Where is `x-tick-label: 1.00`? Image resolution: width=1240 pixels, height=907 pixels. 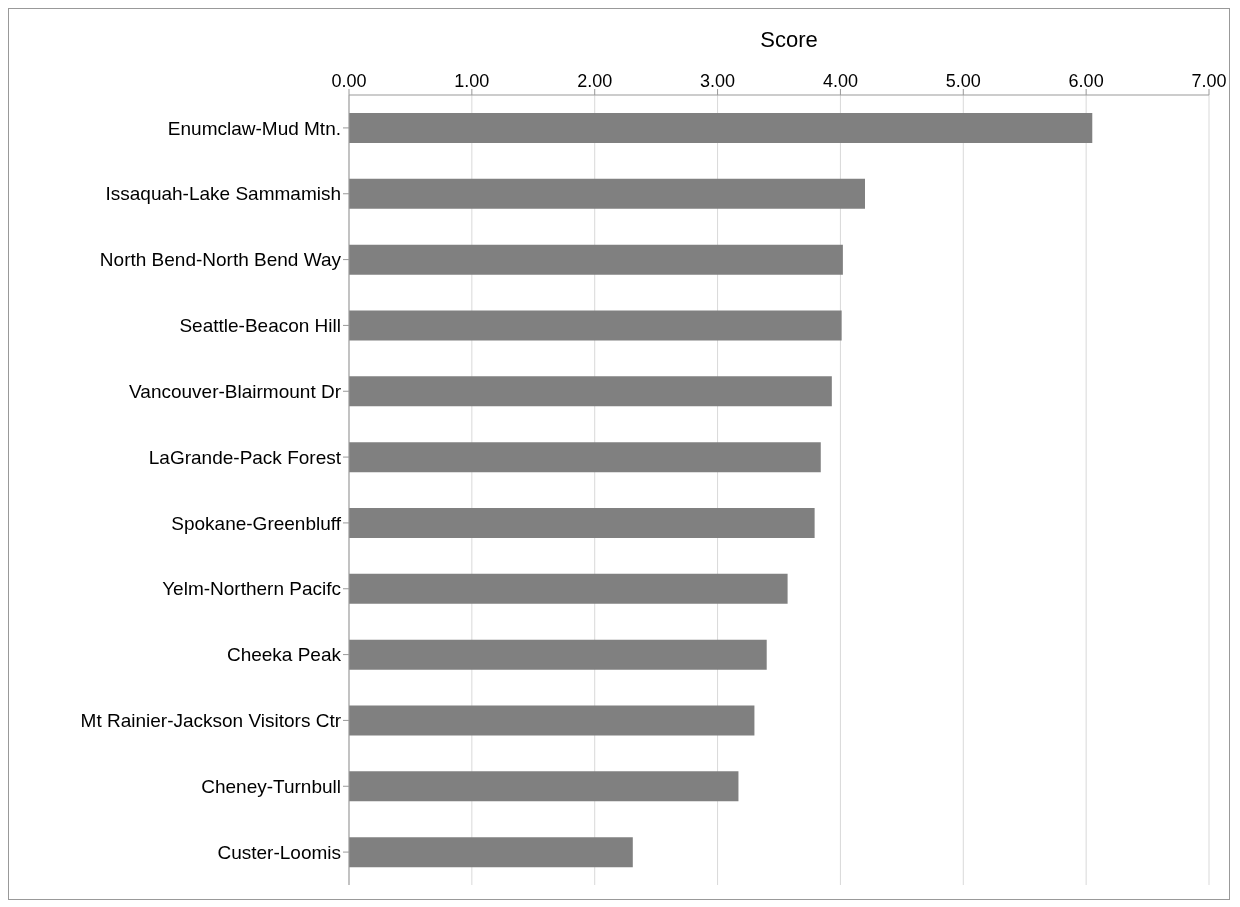
x-tick-label: 1.00 is located at coordinates (472, 81).